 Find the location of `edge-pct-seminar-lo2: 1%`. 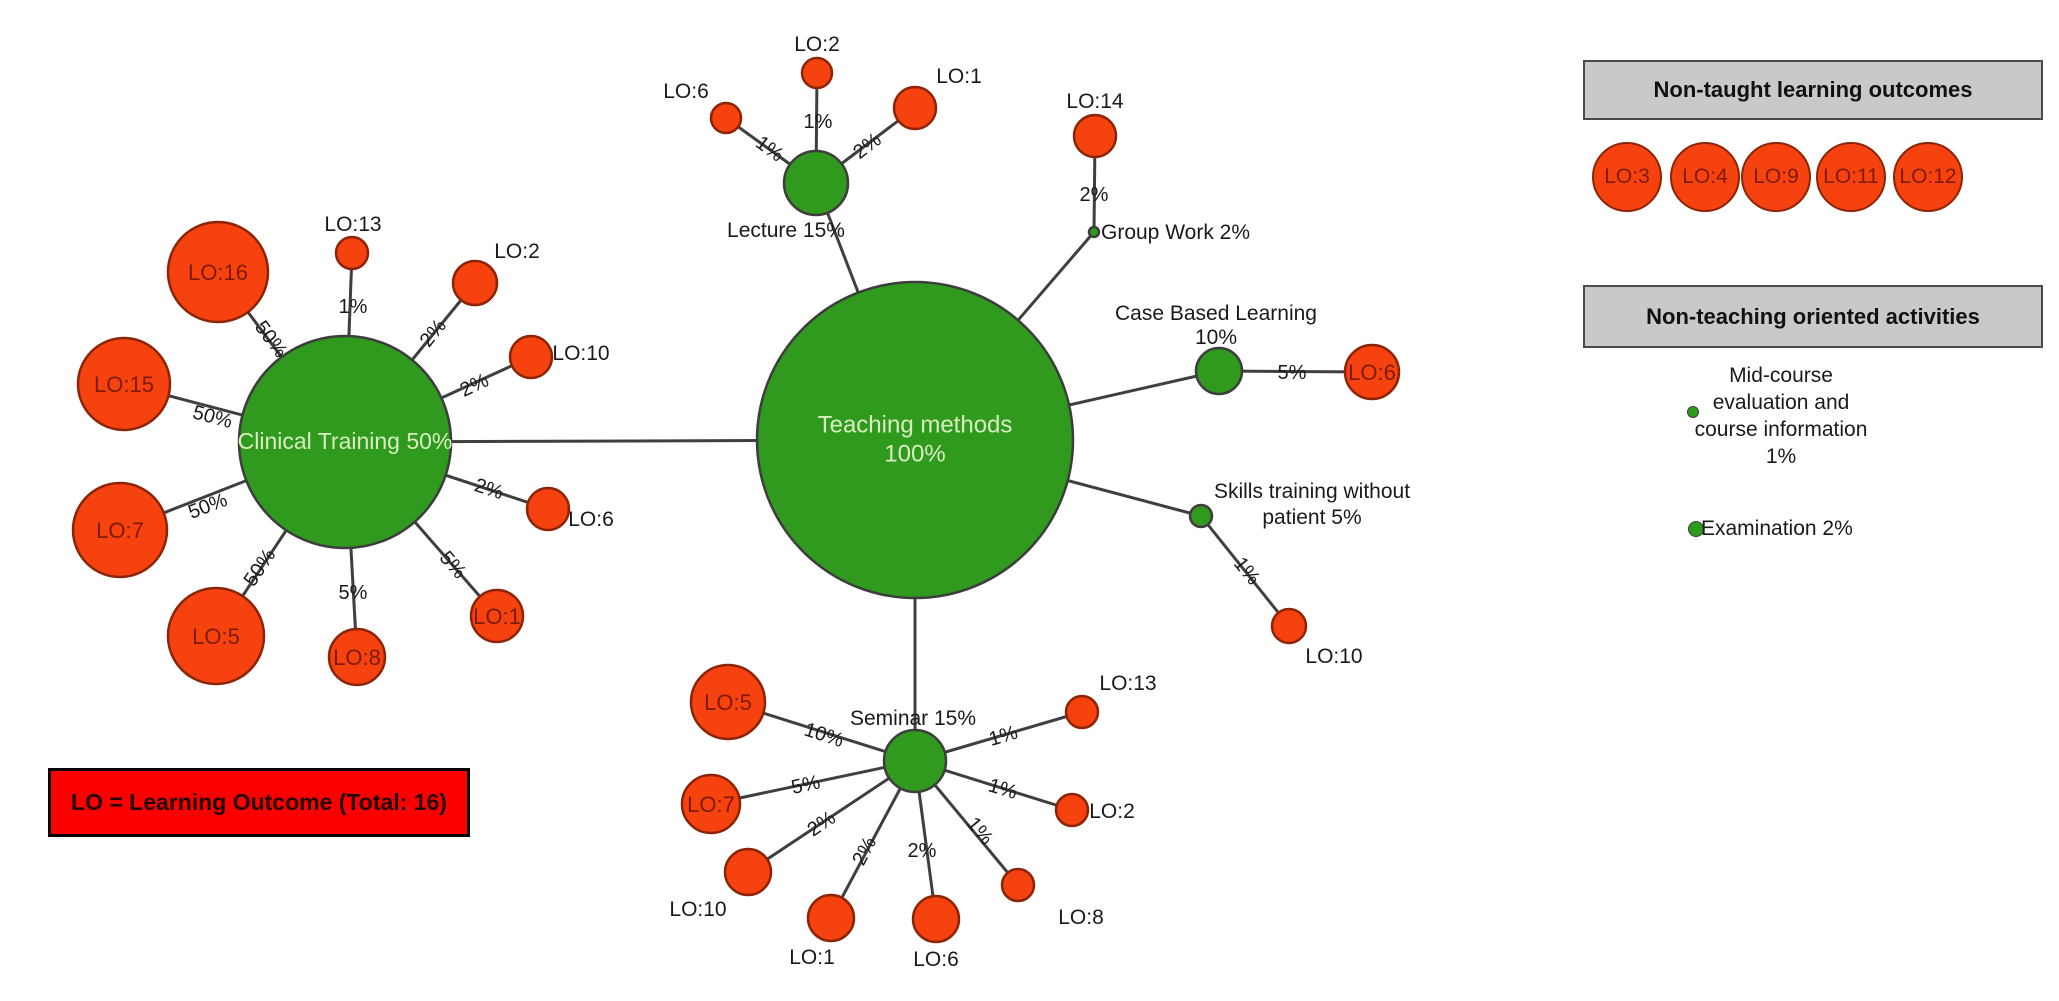

edge-pct-seminar-lo2: 1% is located at coordinates (1003, 790).